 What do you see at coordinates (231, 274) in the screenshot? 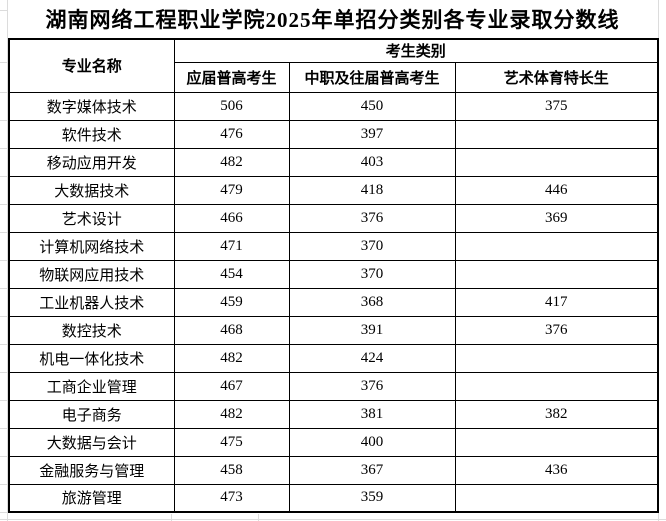
I see `score-cell: 454` at bounding box center [231, 274].